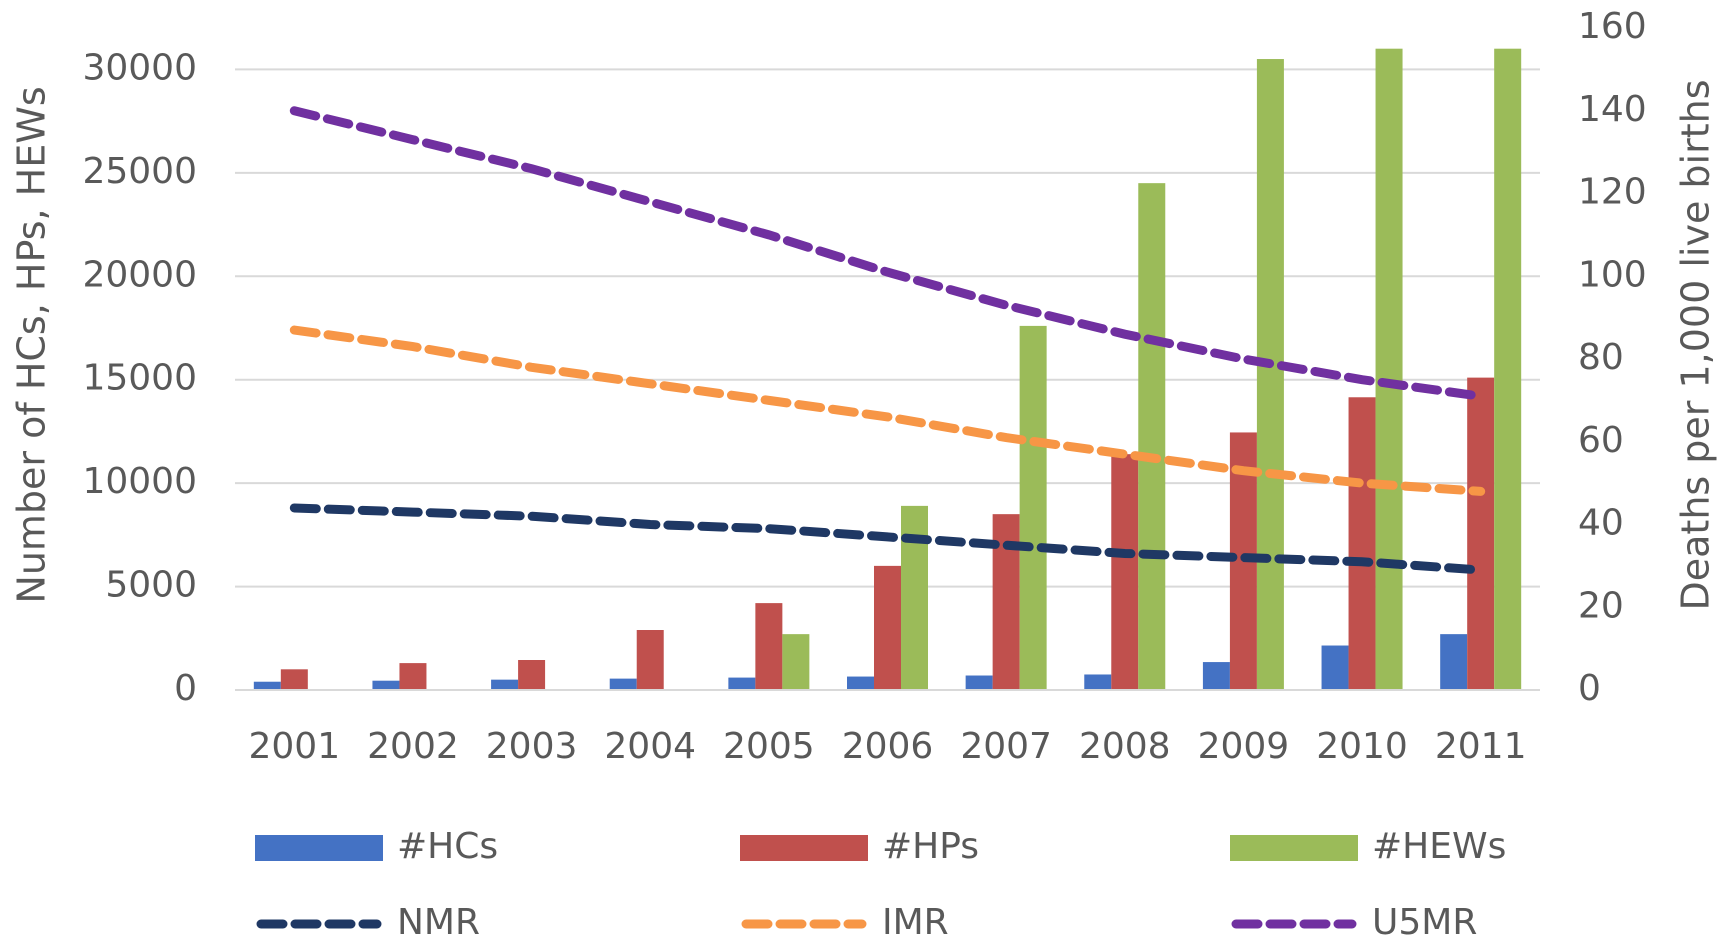 The width and height of the screenshot is (1726, 937). I want to click on y-tick-label: 5000, so click(151, 585).